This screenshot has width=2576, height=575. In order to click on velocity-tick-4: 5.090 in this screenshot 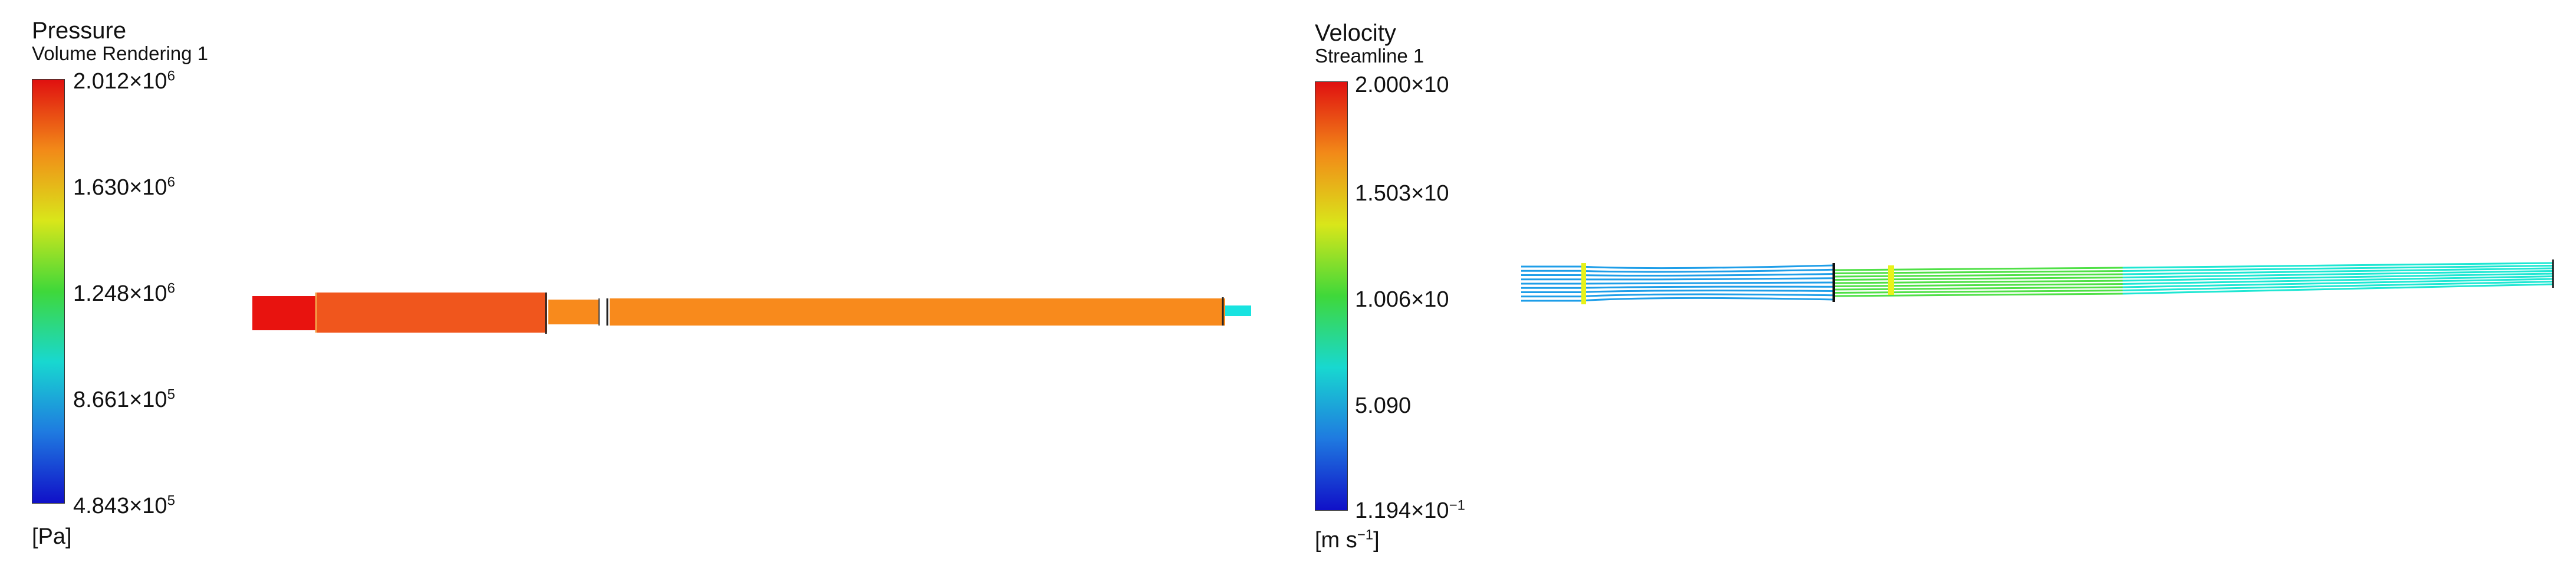, I will do `click(1383, 405)`.